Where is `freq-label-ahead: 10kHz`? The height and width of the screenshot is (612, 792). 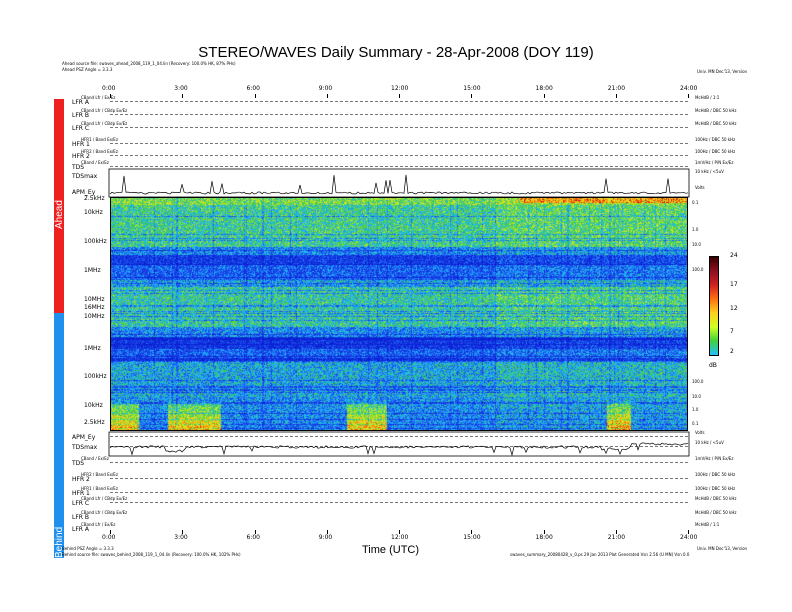 freq-label-ahead: 10kHz is located at coordinates (93, 212).